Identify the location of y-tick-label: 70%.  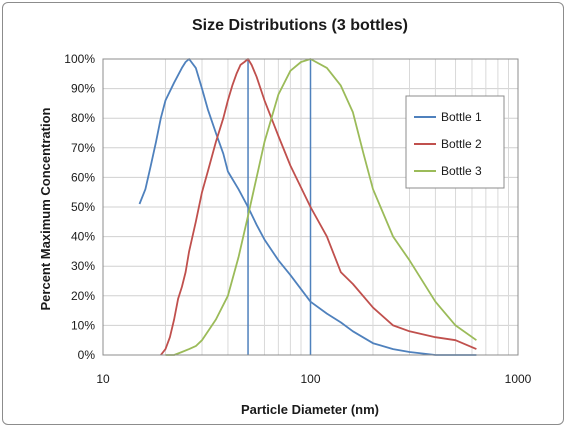
(83, 148).